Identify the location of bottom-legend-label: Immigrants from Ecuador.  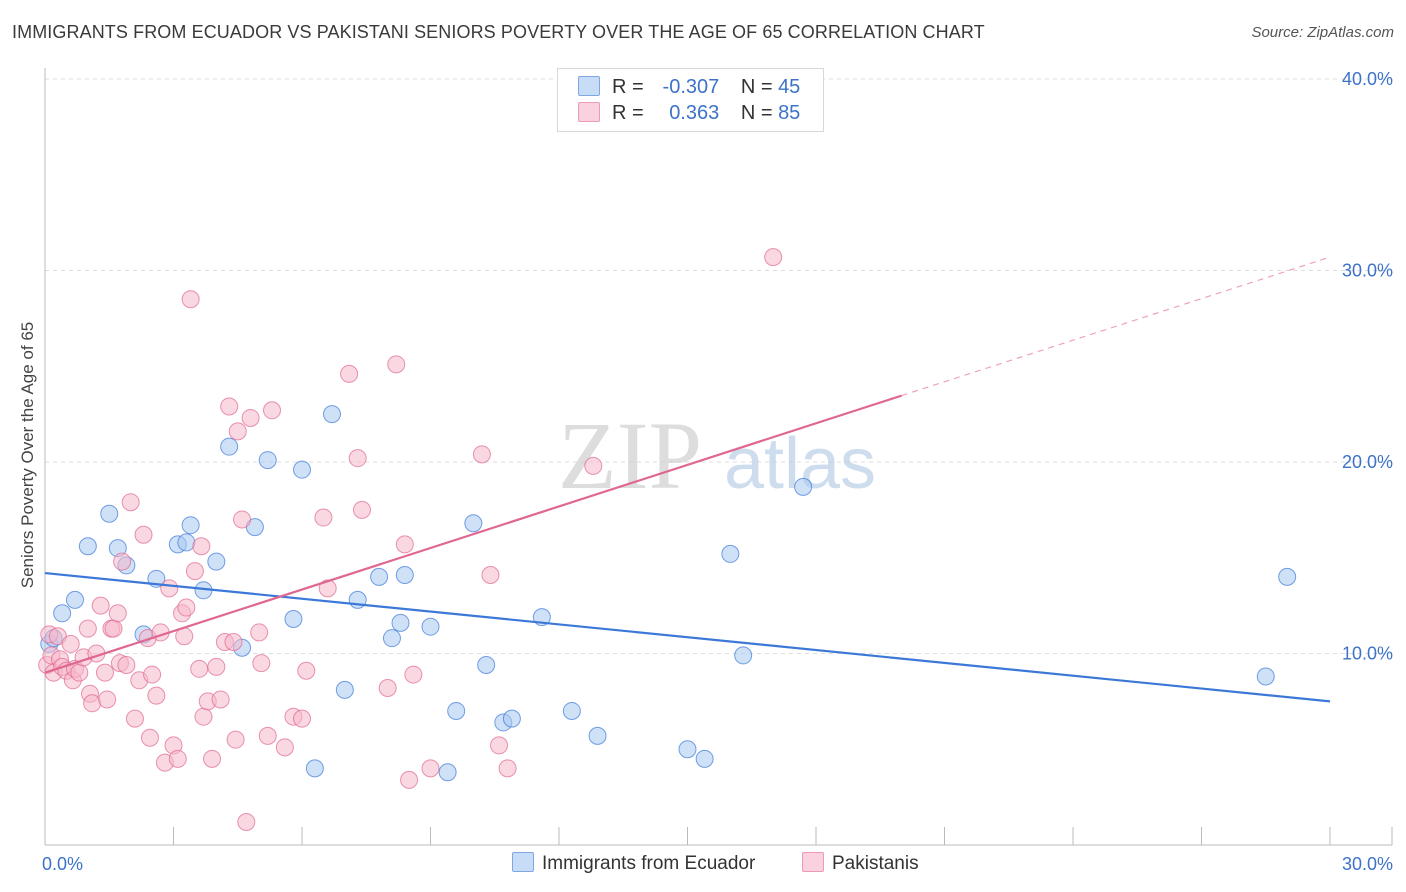
(649, 863).